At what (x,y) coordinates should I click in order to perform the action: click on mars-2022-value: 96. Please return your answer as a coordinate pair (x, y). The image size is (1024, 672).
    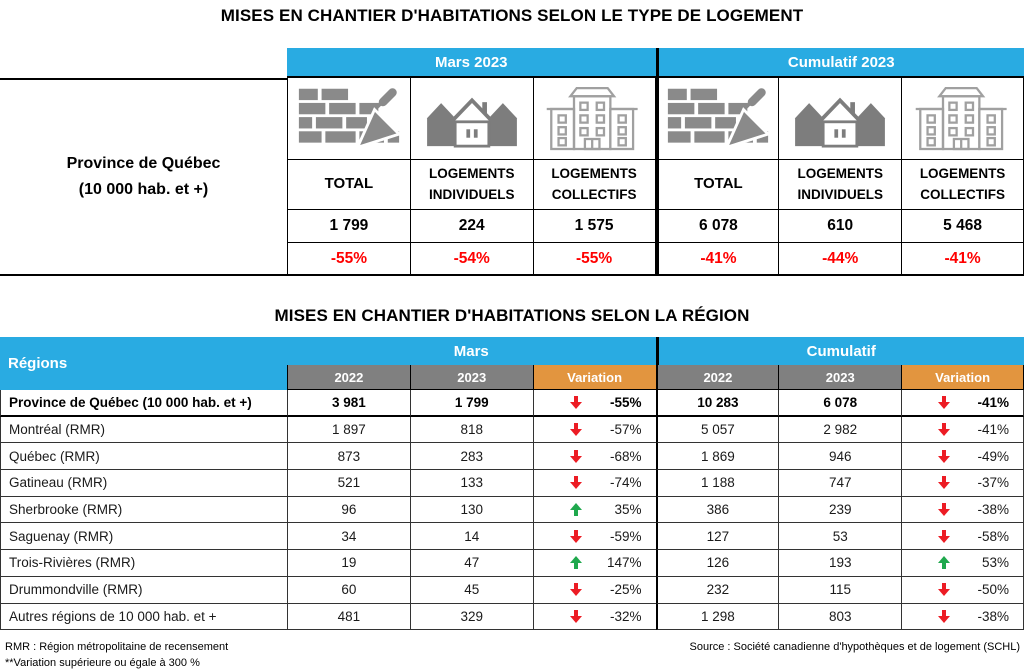
    Looking at the image, I should click on (348, 510).